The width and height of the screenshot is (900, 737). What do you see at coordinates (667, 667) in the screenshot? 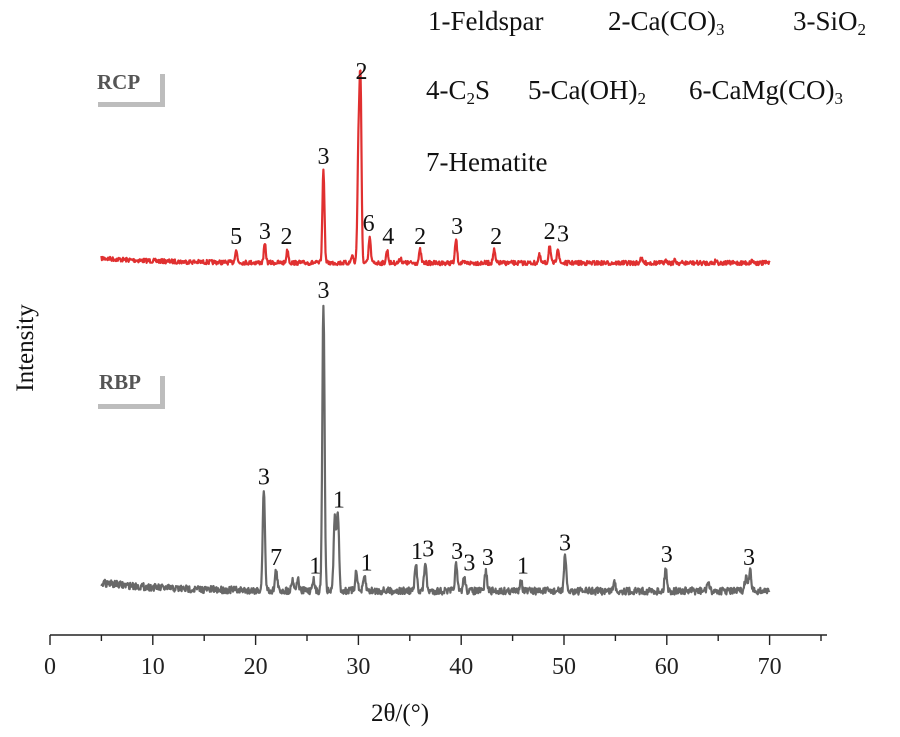
I see `x-tick-label: 60` at bounding box center [667, 667].